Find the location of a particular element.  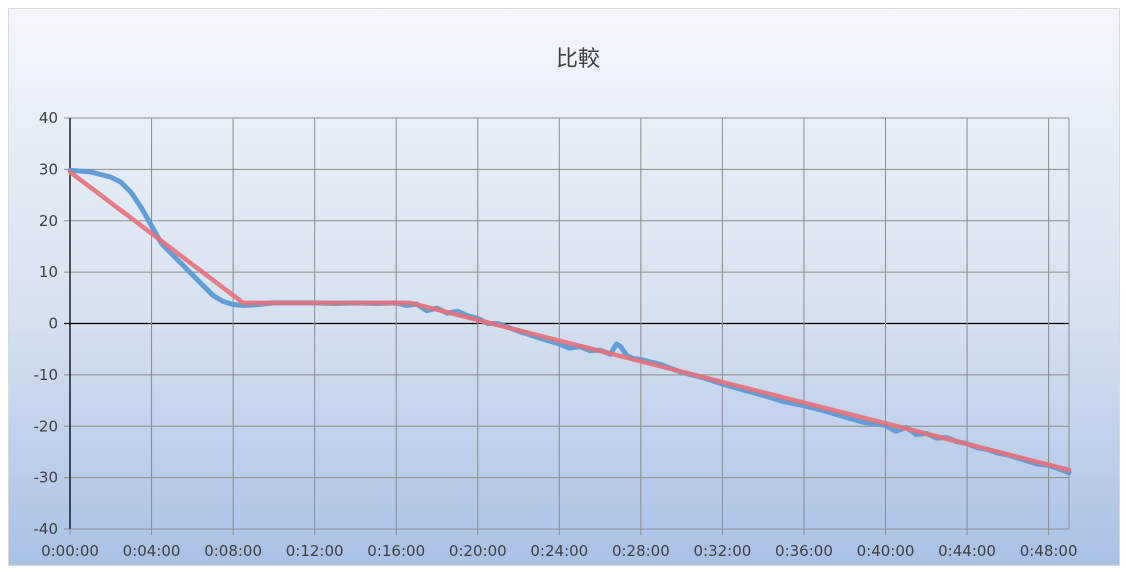

y-tick-label: -30 is located at coordinates (46, 478).